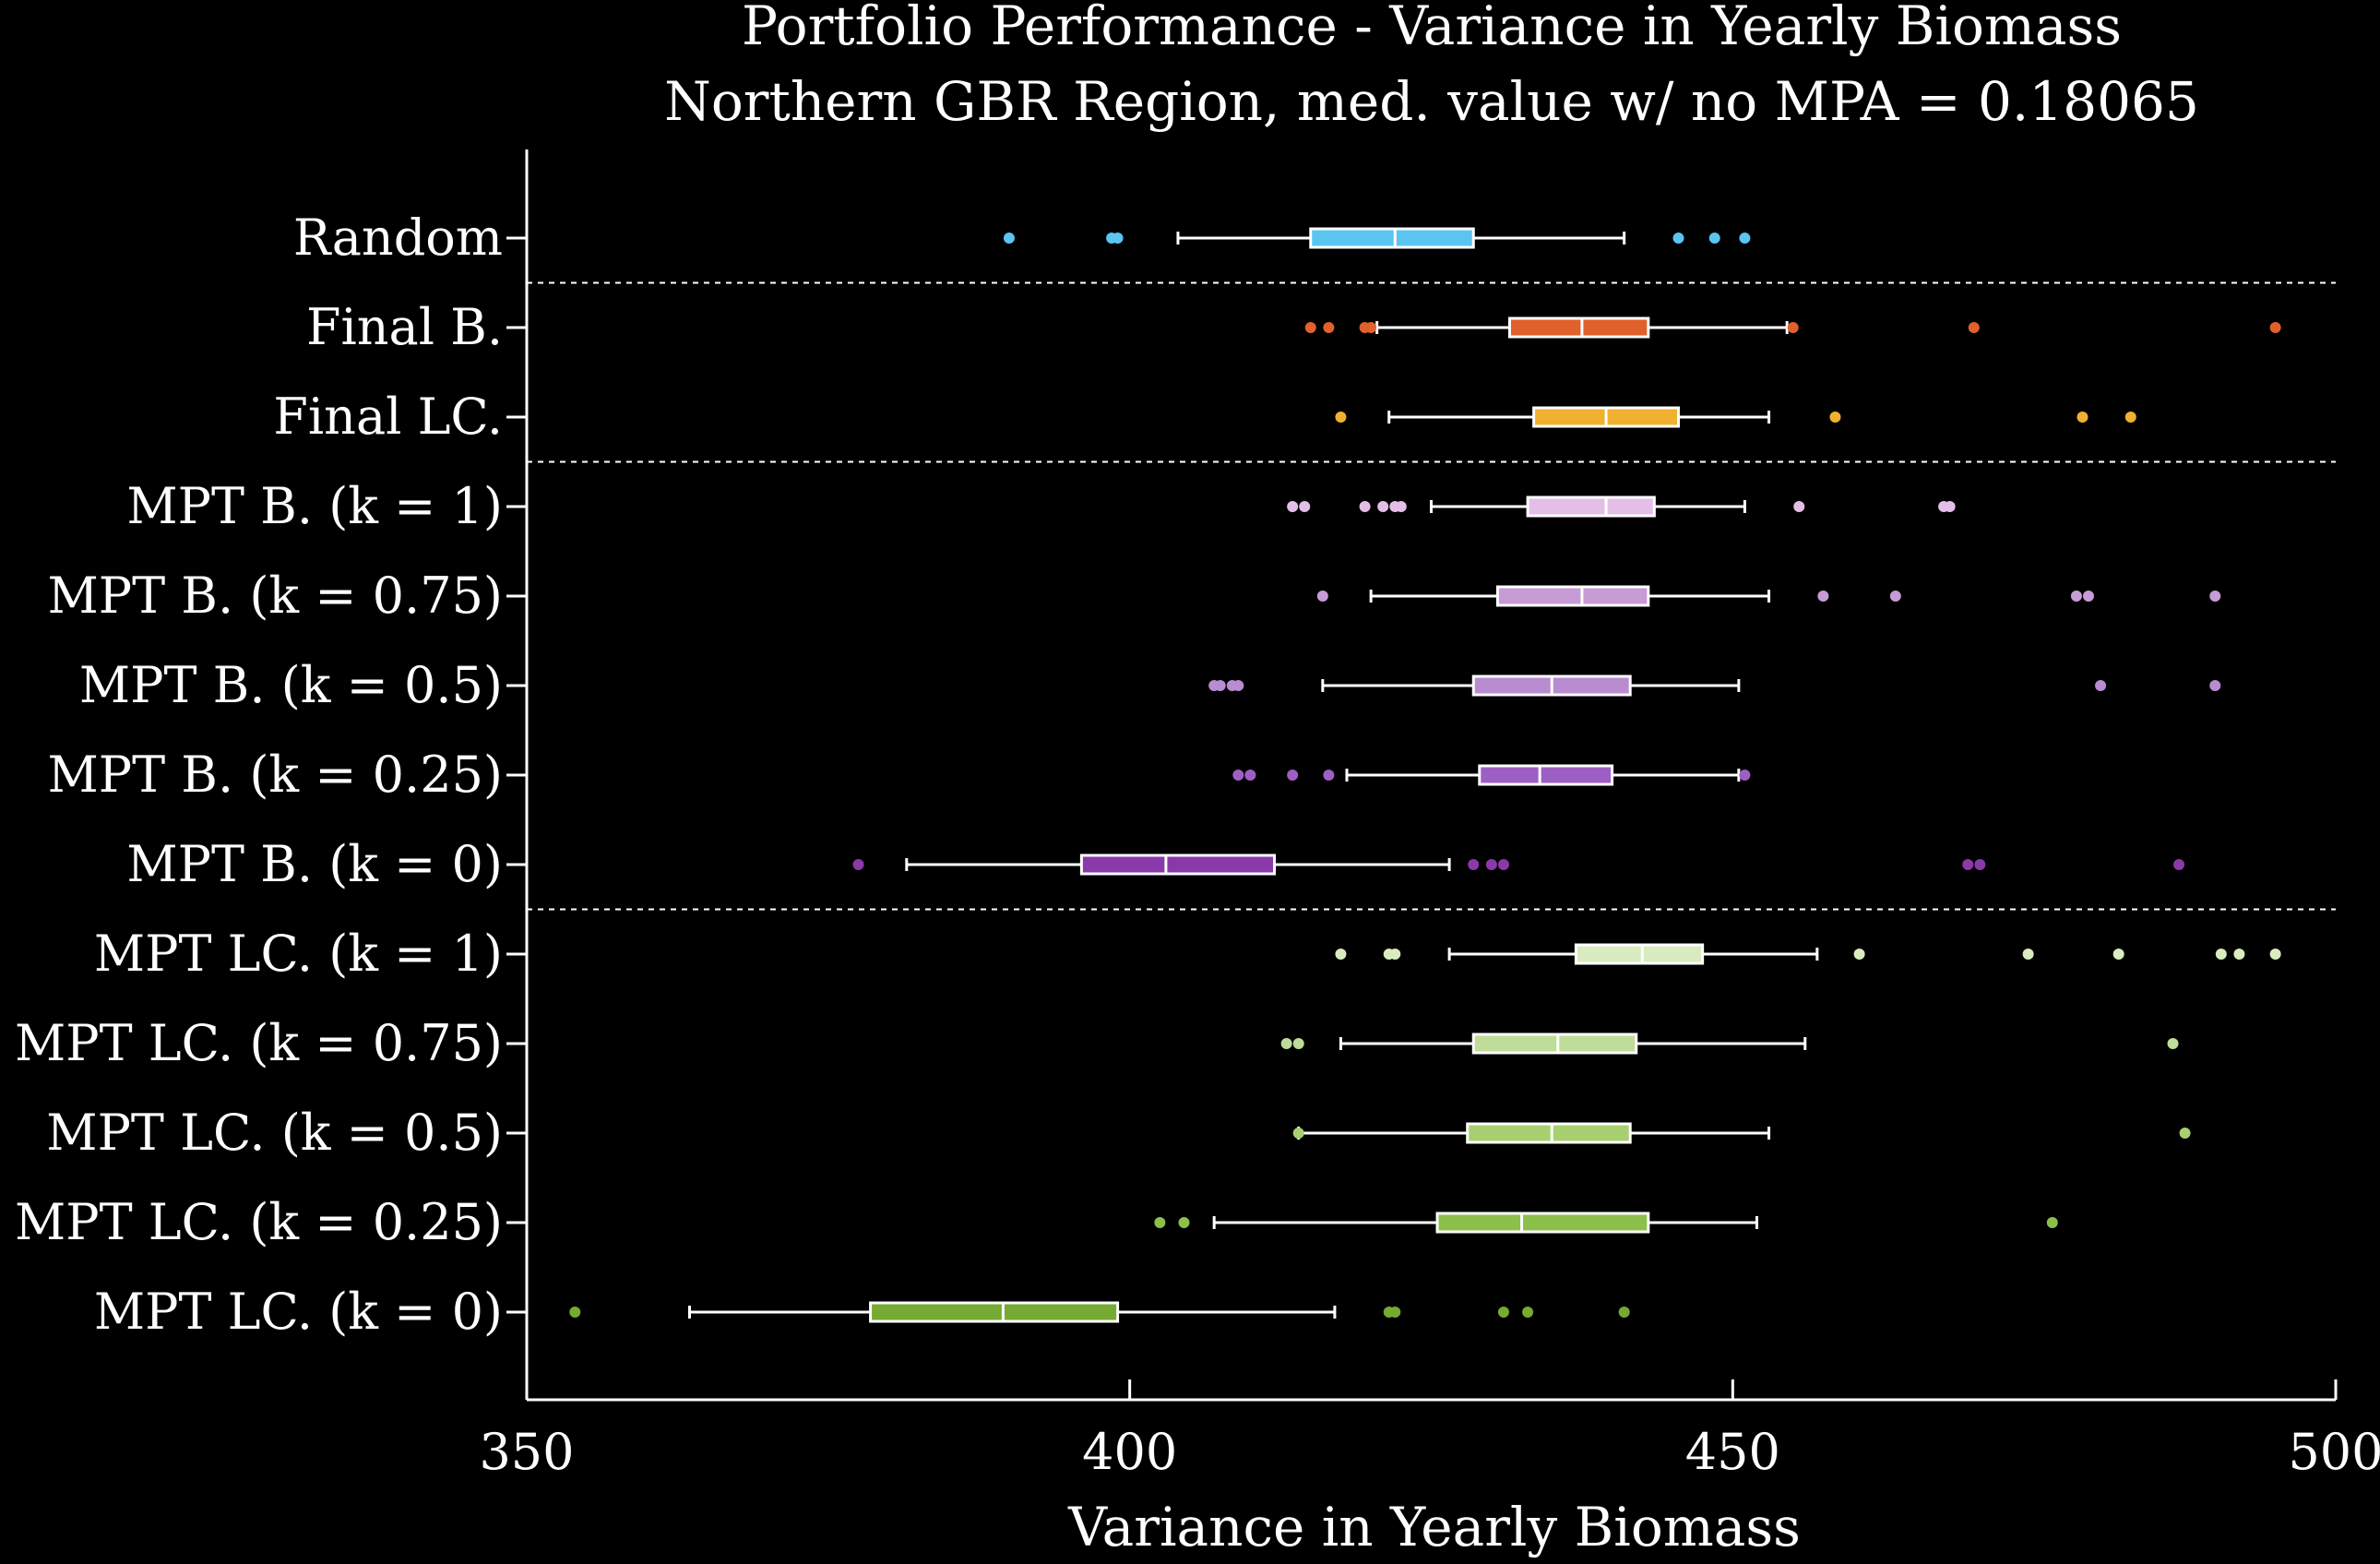 The image size is (2380, 1564). I want to click on y-tick-label: Random, so click(398, 238).